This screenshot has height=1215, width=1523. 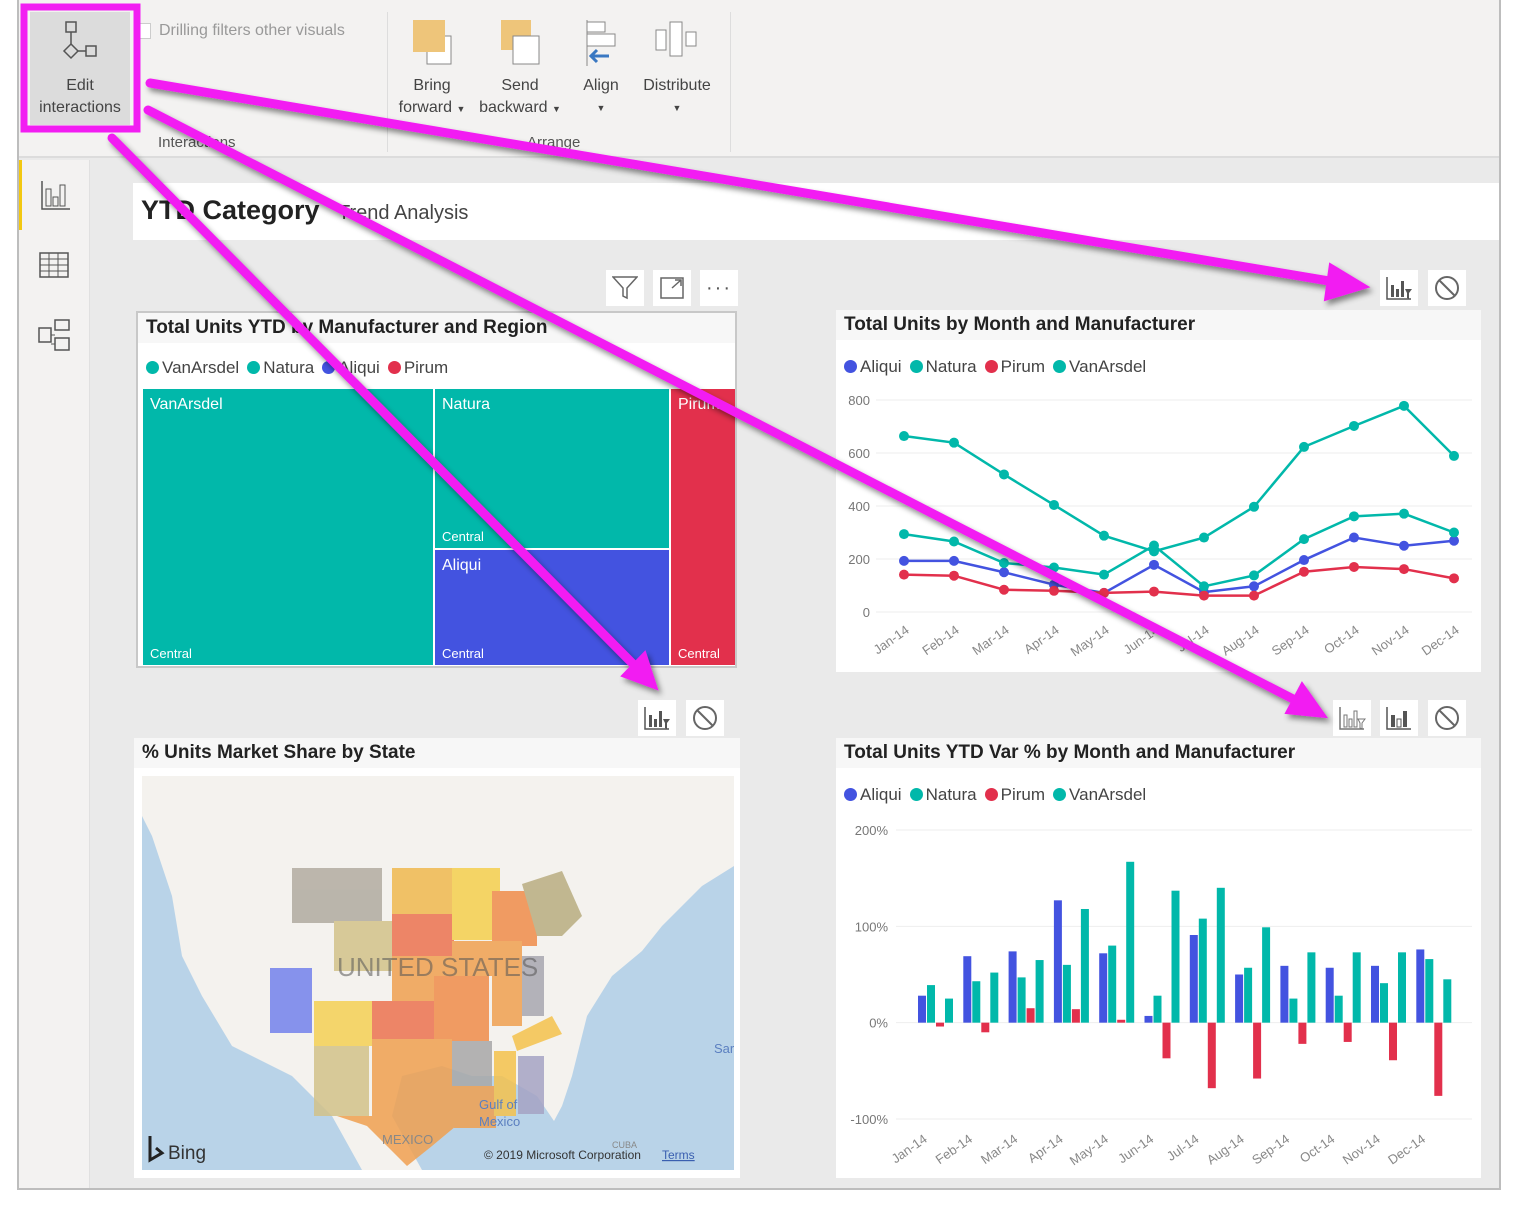 I want to click on treemap-tile-vanarsdel: VanArsdel Central, so click(x=288, y=527).